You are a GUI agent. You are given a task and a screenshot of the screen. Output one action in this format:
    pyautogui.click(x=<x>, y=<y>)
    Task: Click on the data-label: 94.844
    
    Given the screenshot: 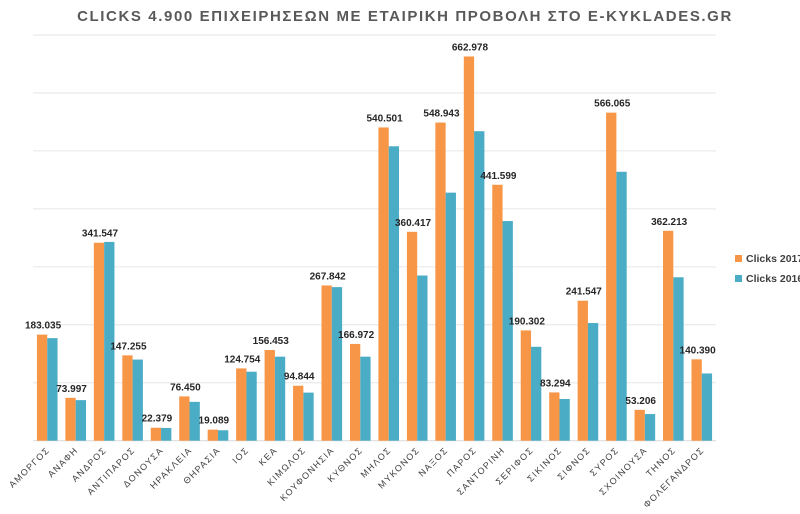 What is the action you would take?
    pyautogui.click(x=299, y=377)
    